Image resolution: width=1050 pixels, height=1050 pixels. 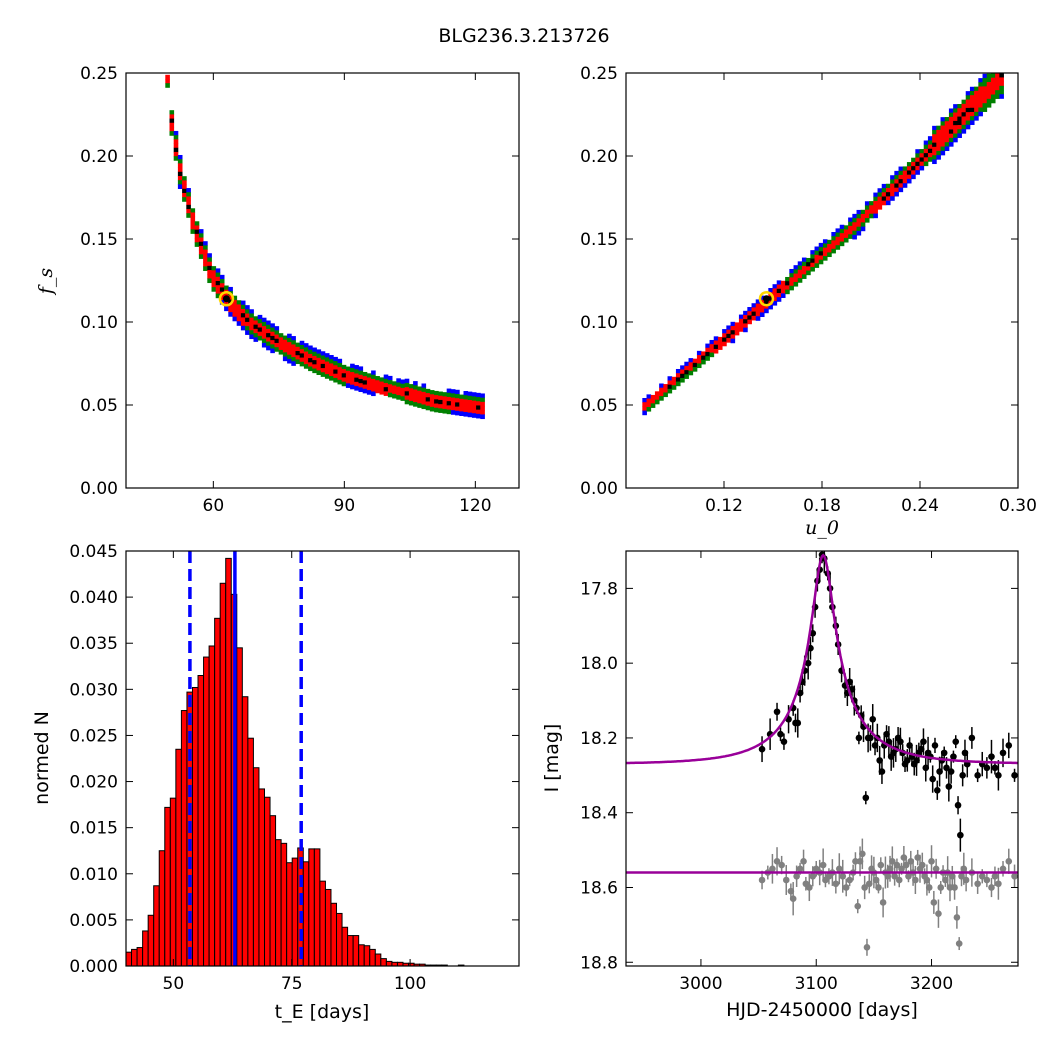 I want to click on x-tick-label: 75, so click(x=292, y=984).